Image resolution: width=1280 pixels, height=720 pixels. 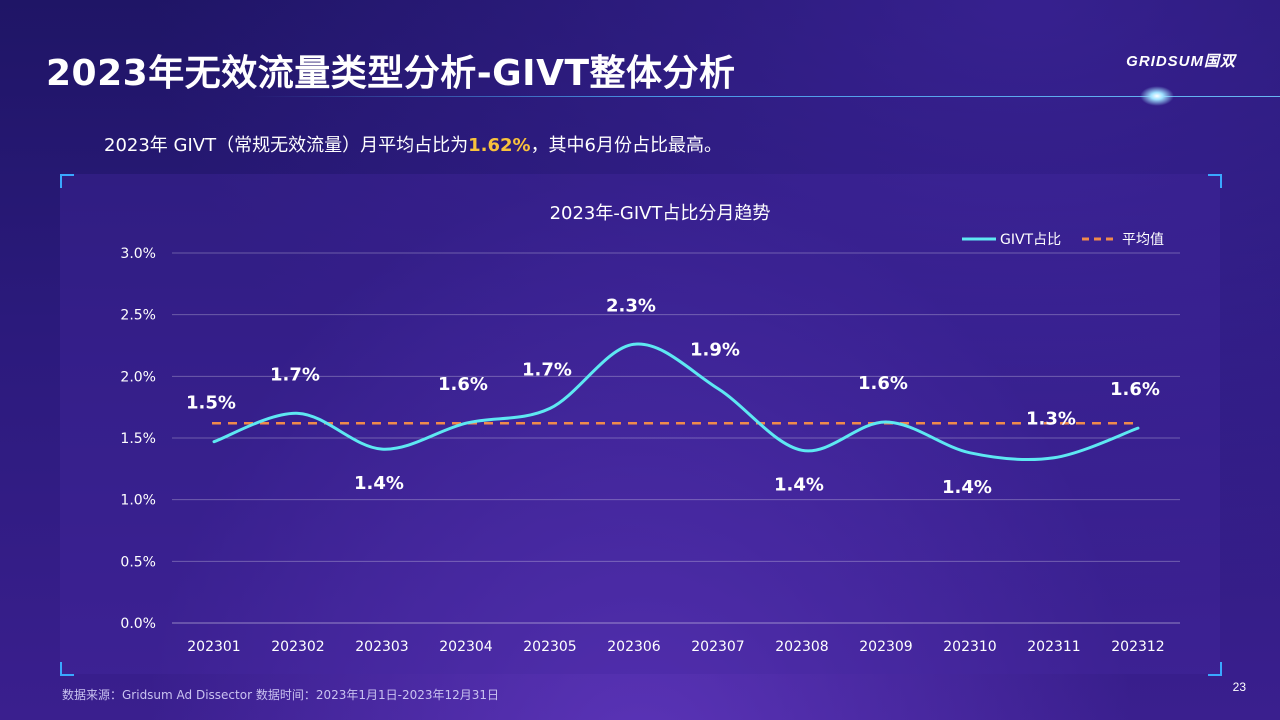 I want to click on x-tick-label: 202310, so click(x=969, y=647).